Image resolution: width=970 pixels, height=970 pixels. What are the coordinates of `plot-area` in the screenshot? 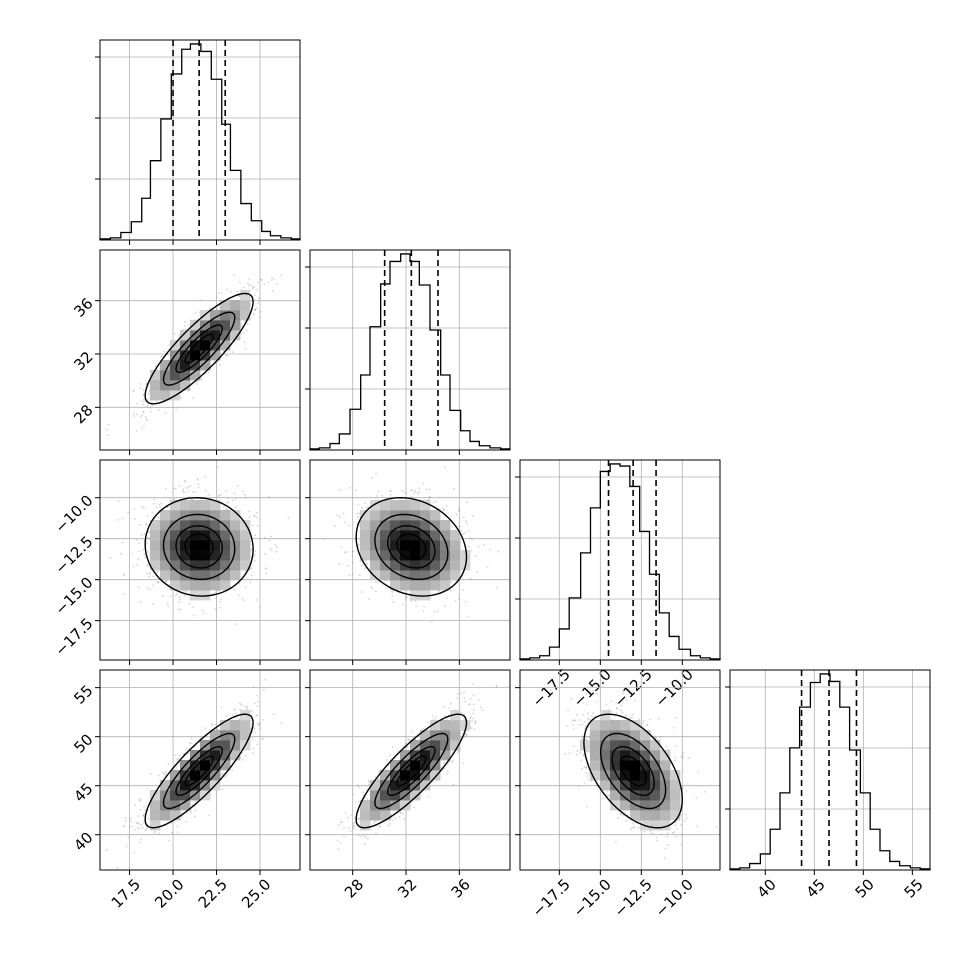 It's located at (410, 560).